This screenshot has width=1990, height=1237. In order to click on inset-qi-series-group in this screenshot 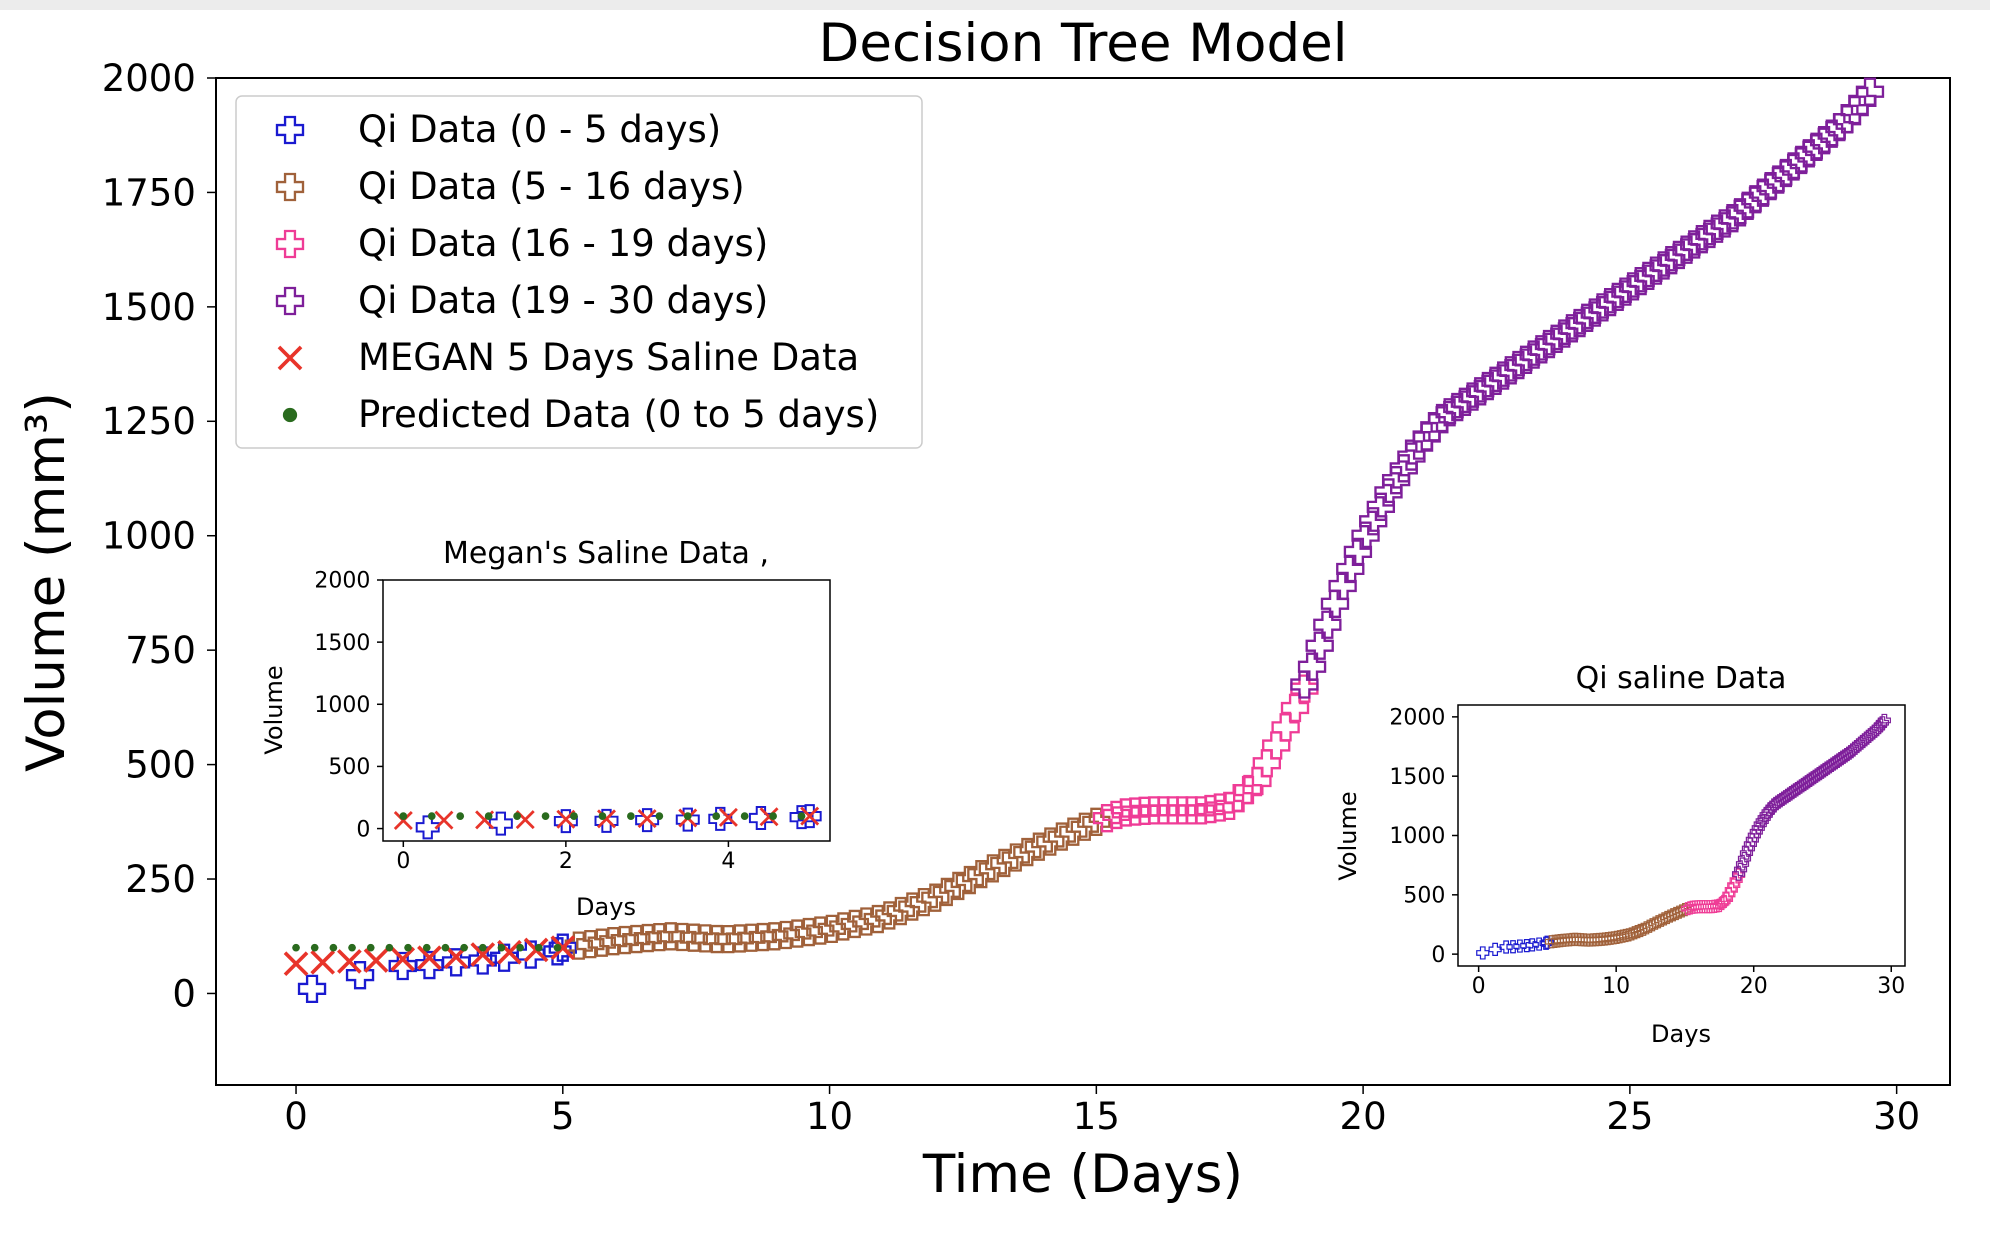, I will do `click(1683, 836)`.